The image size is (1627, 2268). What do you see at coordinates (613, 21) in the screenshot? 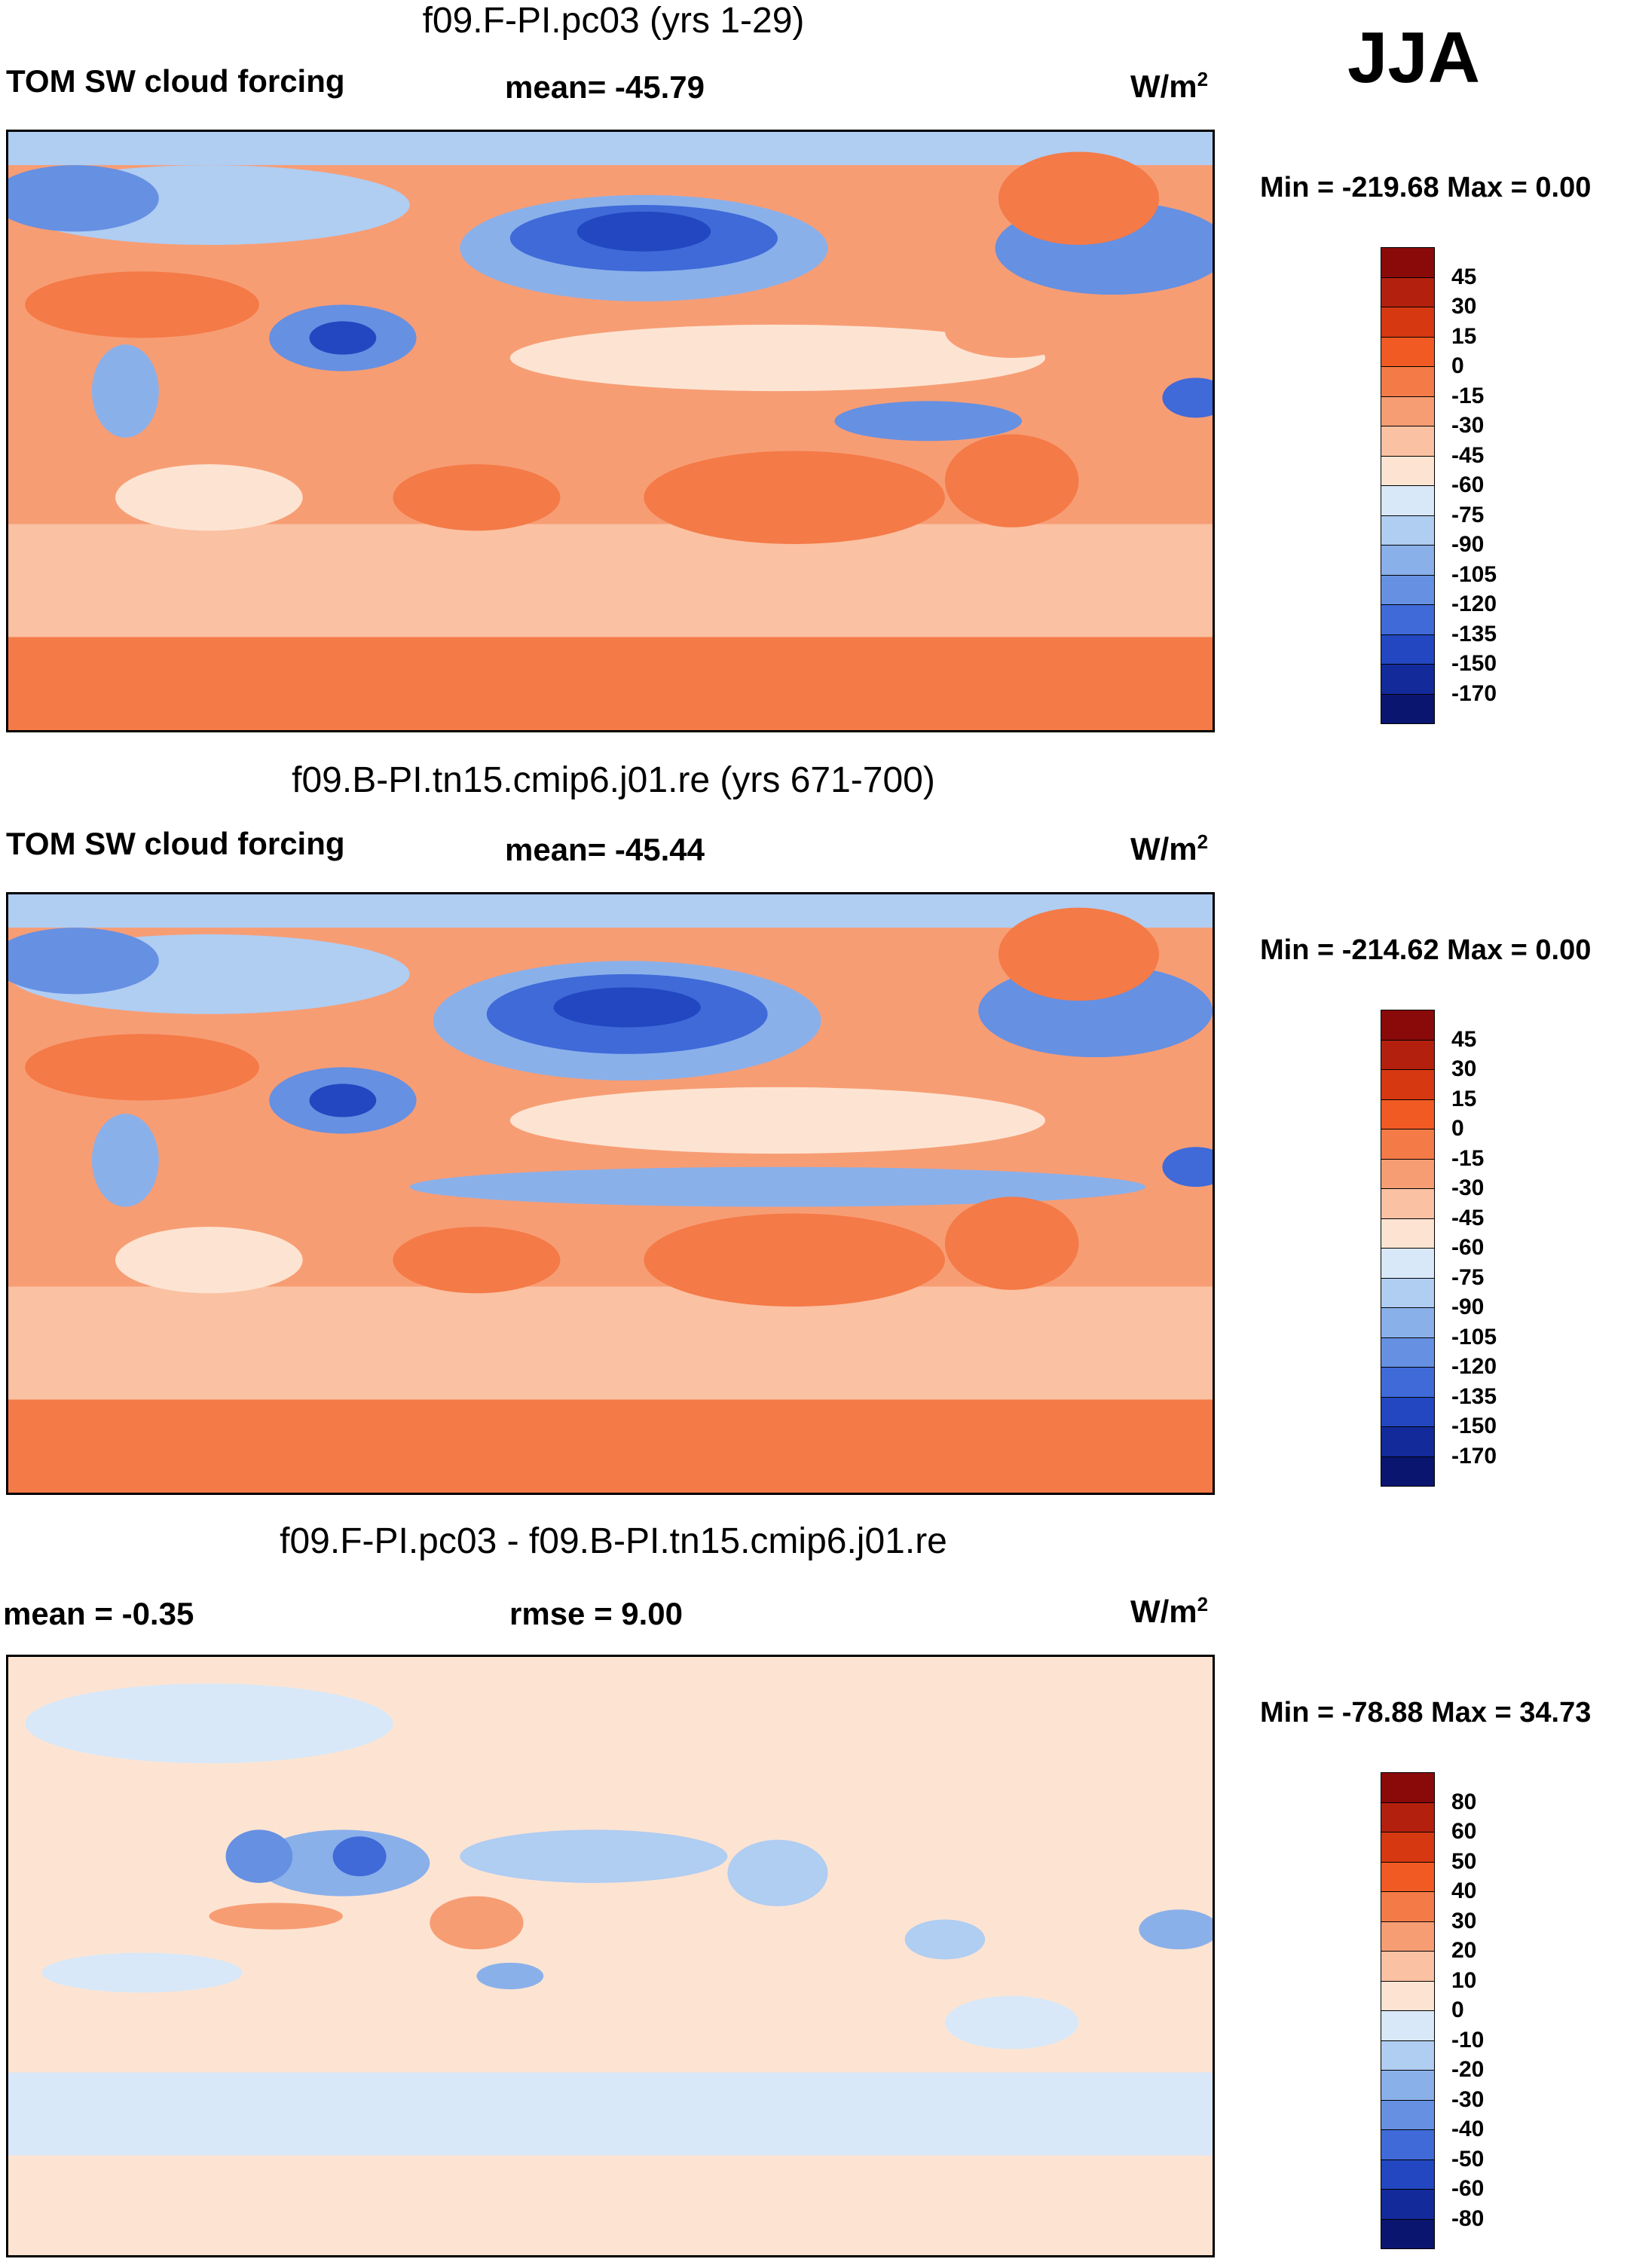
I see `panel1-title: f09.F-PI.pc03 (yrs 1-29)` at bounding box center [613, 21].